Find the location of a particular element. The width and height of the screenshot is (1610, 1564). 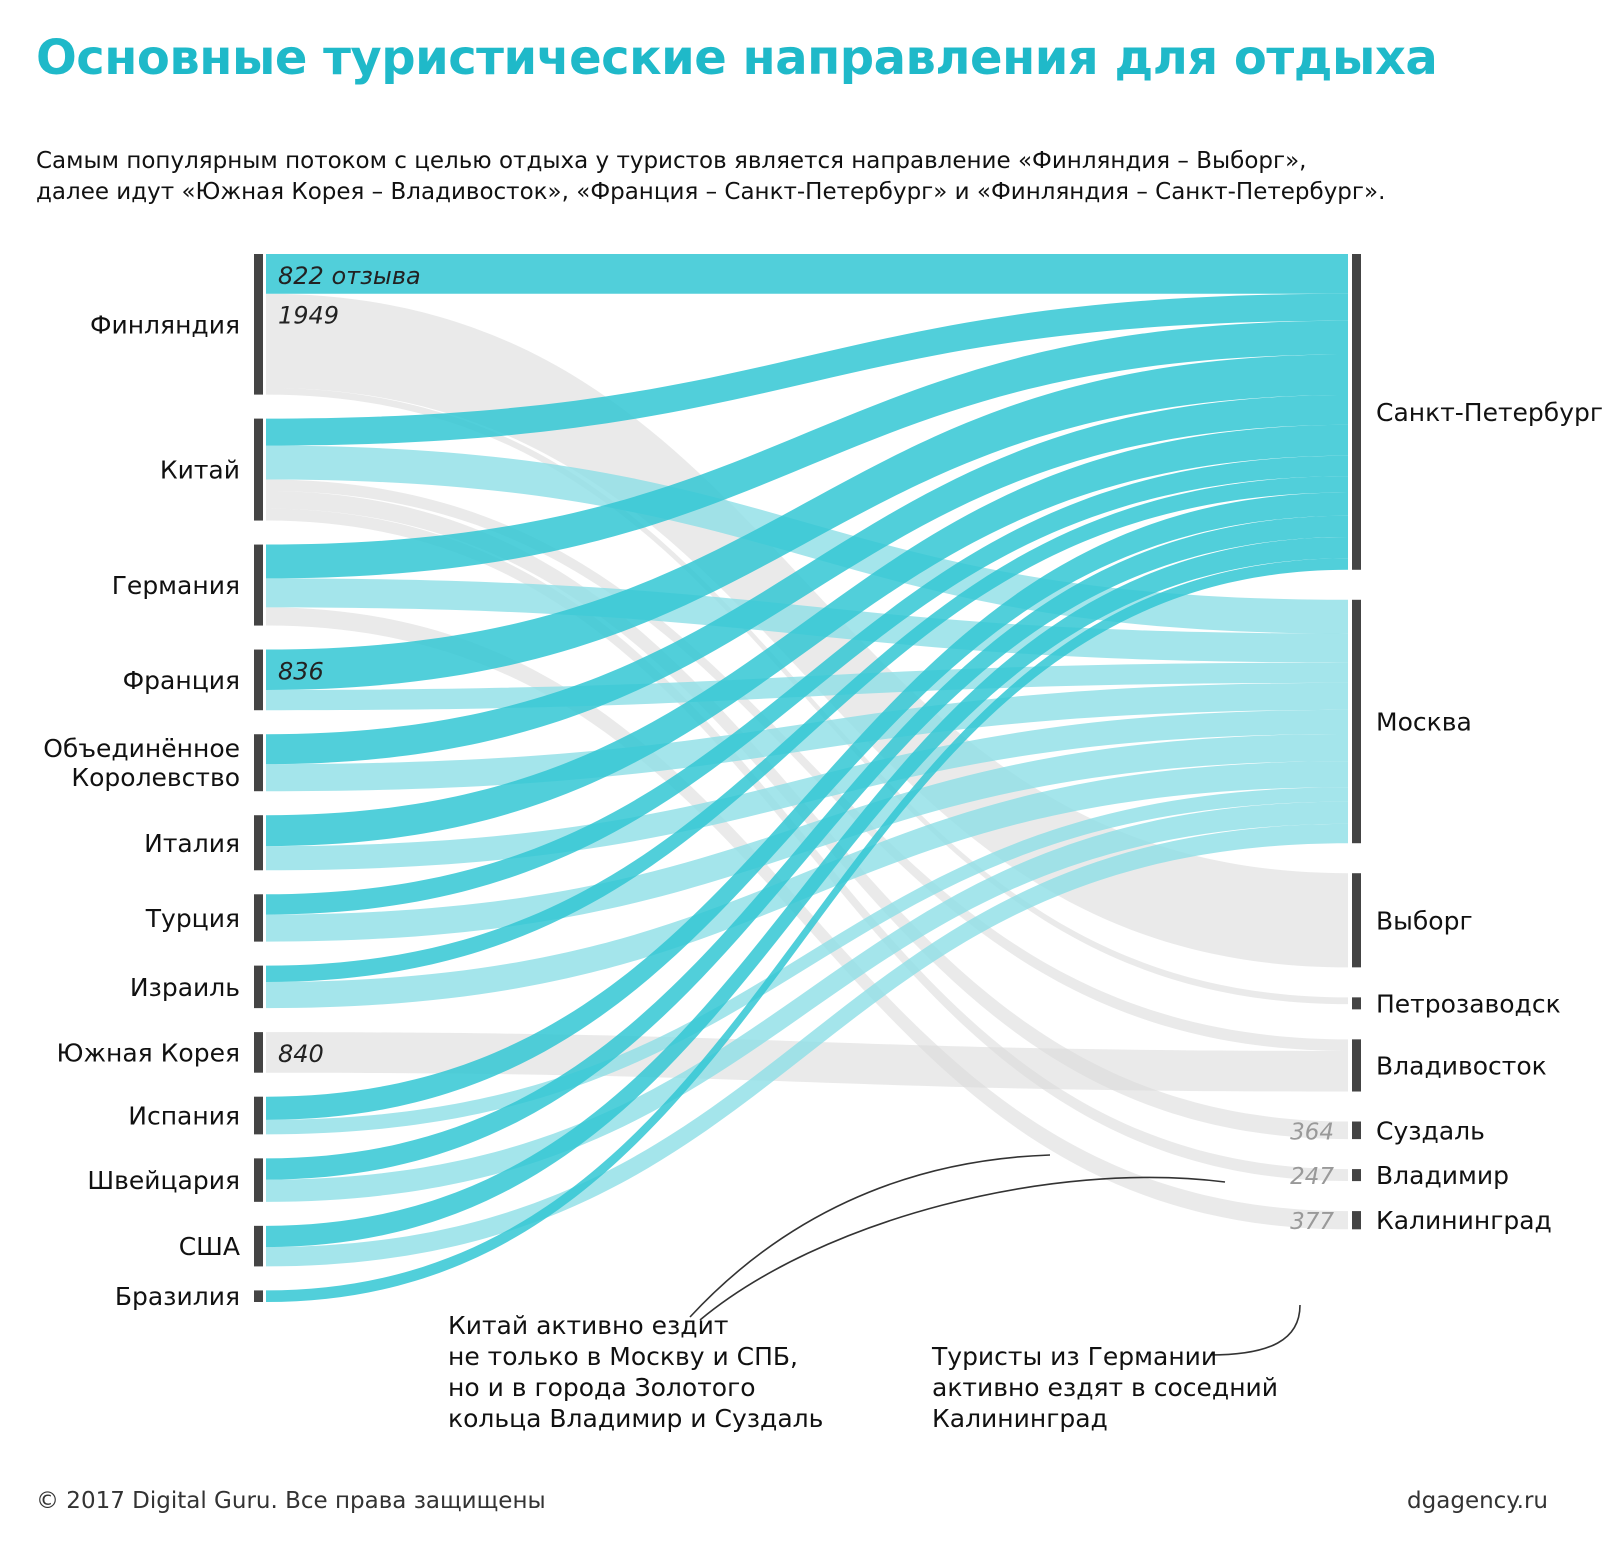

flow-франция-to-санкт-петербург is located at coordinates (807, 522).